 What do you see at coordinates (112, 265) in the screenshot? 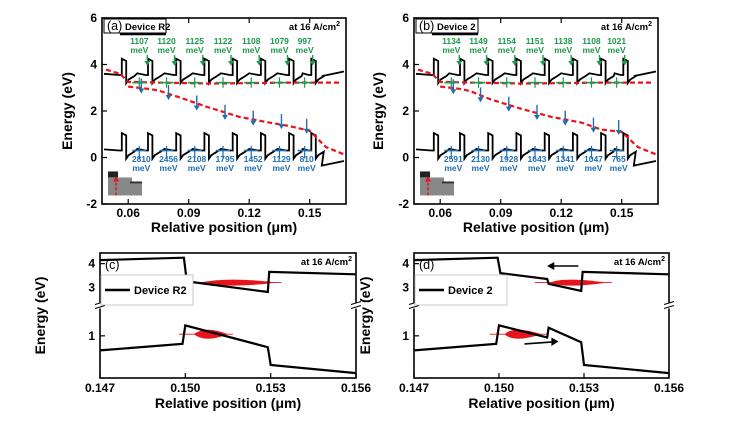
I see `panel-label: (c)` at bounding box center [112, 265].